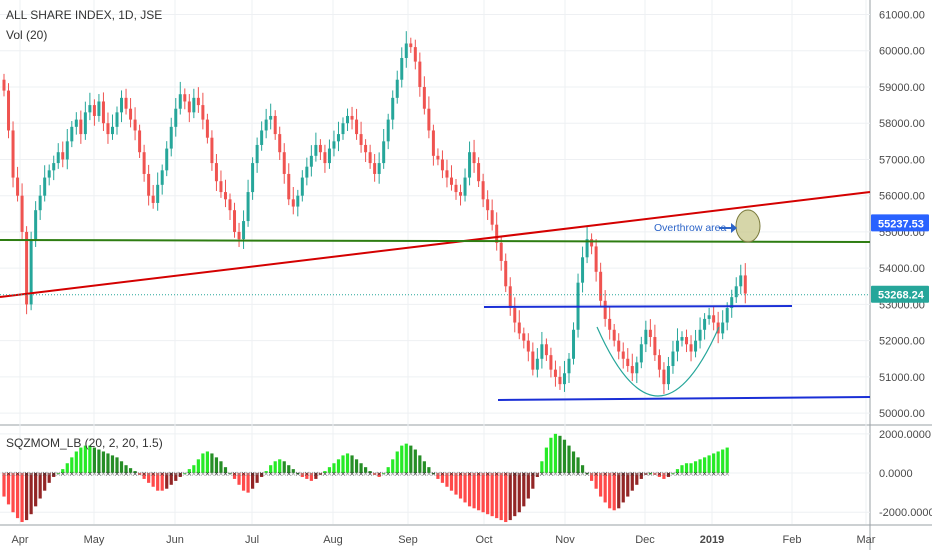  Describe the element at coordinates (902, 342) in the screenshot. I see `price-tick-label: 52000.00` at that location.